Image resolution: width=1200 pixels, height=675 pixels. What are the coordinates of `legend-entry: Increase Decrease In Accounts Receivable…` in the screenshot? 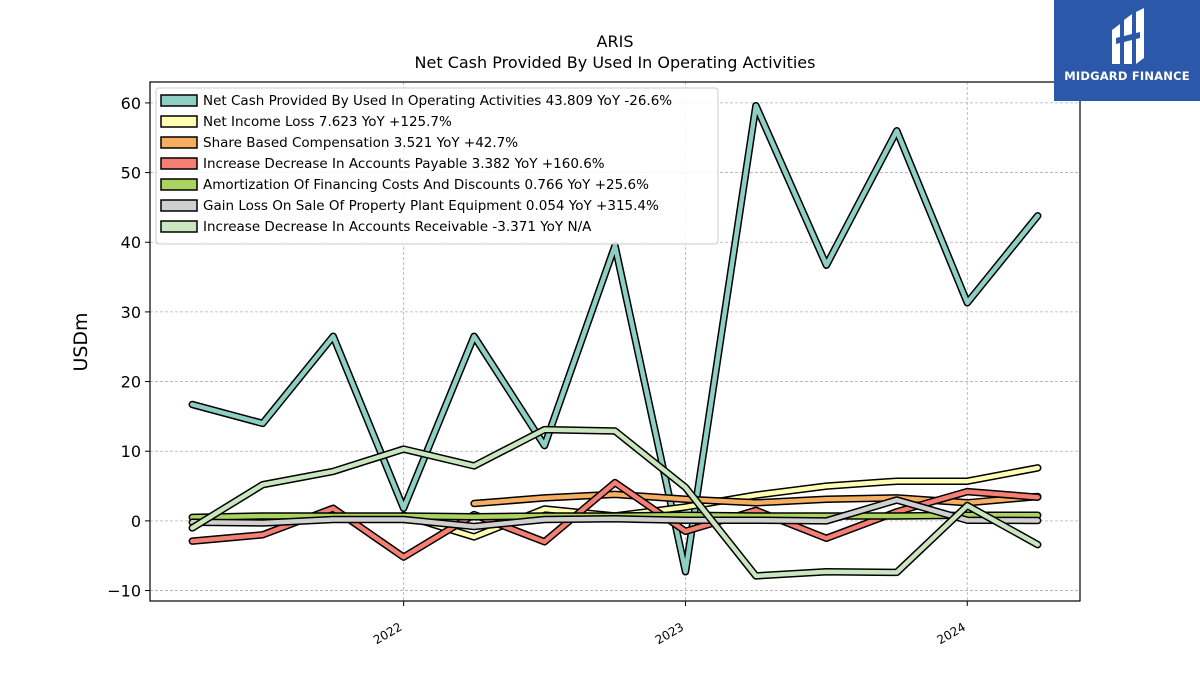 It's located at (397, 227).